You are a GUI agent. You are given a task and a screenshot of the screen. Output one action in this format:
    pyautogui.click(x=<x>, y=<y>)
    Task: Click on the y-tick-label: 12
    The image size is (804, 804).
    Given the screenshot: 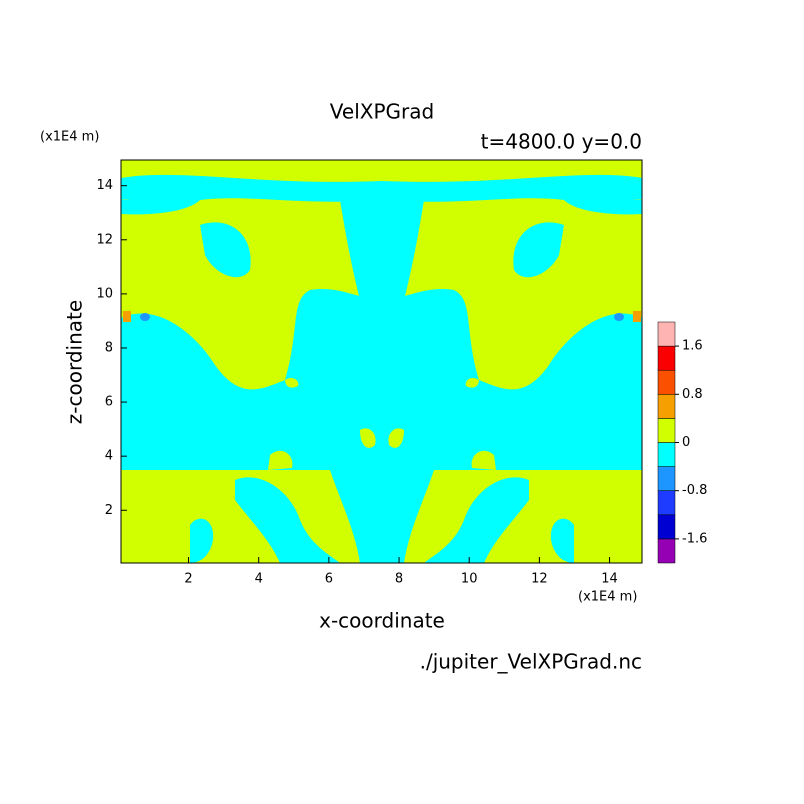 What is the action you would take?
    pyautogui.click(x=104, y=239)
    